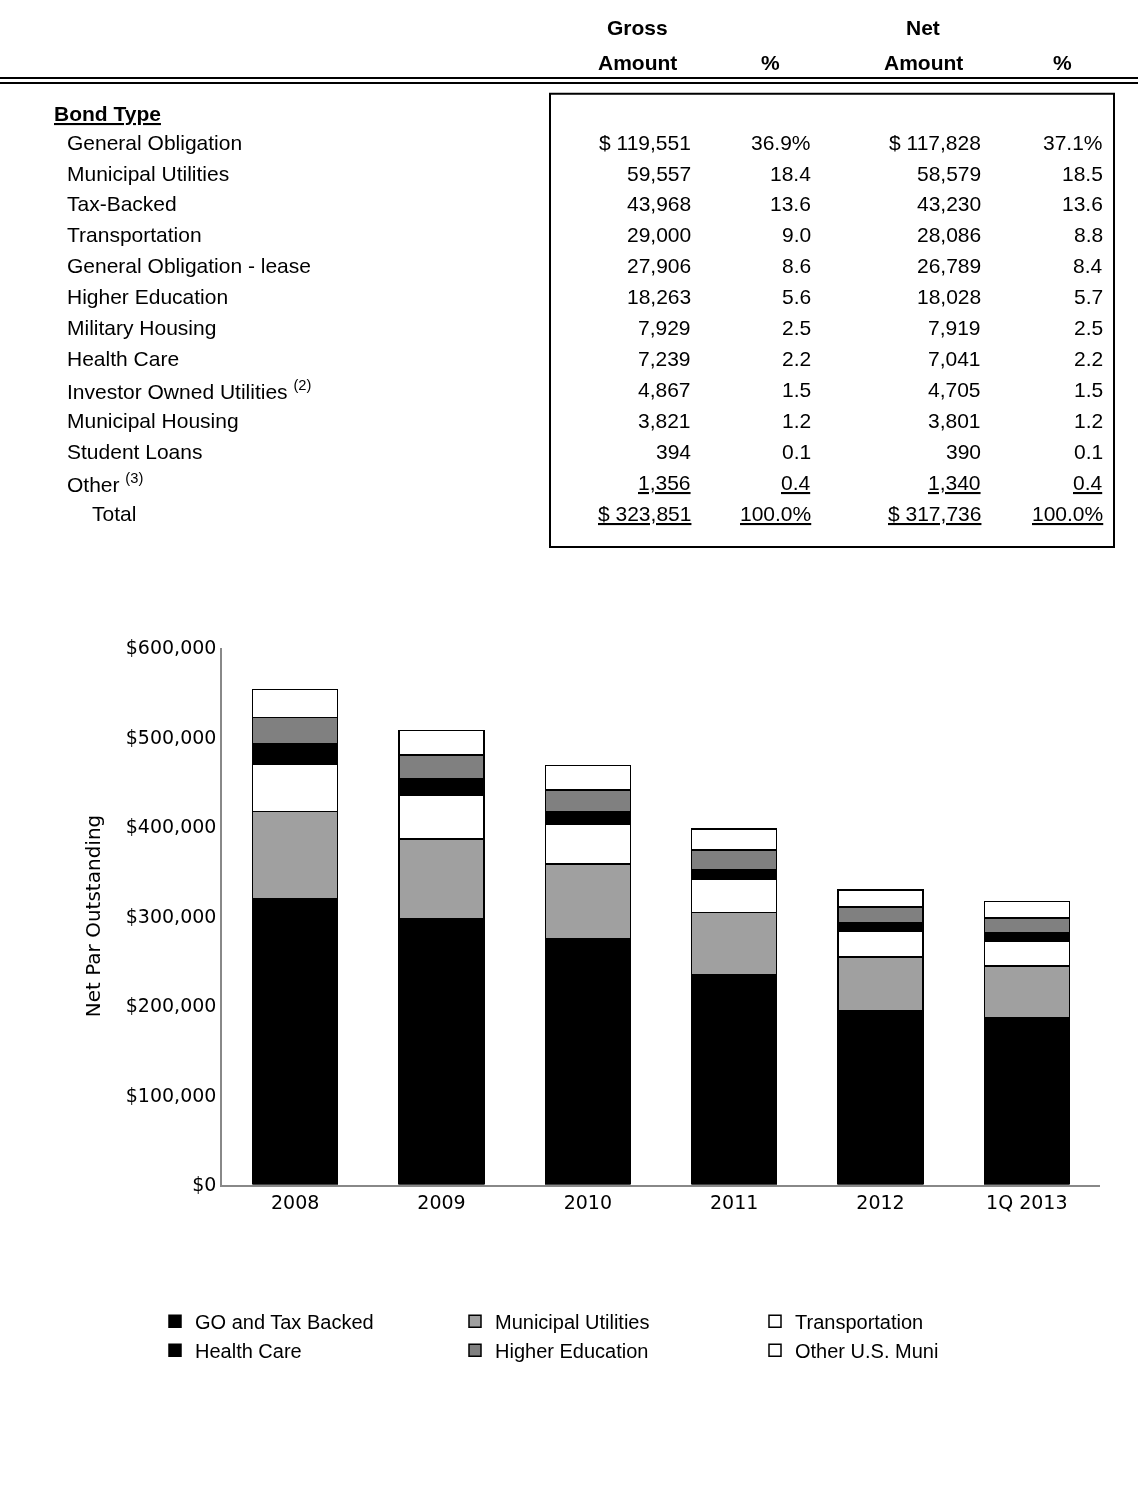 This screenshot has height=1498, width=1138. Describe the element at coordinates (1089, 296) in the screenshot. I see `data-label: 5.7` at that location.